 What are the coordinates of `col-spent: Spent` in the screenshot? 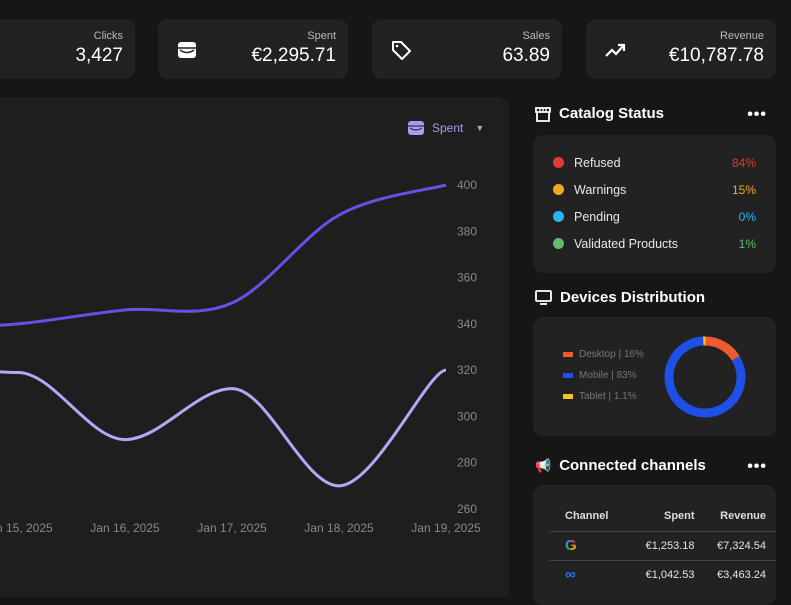 It's located at (668, 516).